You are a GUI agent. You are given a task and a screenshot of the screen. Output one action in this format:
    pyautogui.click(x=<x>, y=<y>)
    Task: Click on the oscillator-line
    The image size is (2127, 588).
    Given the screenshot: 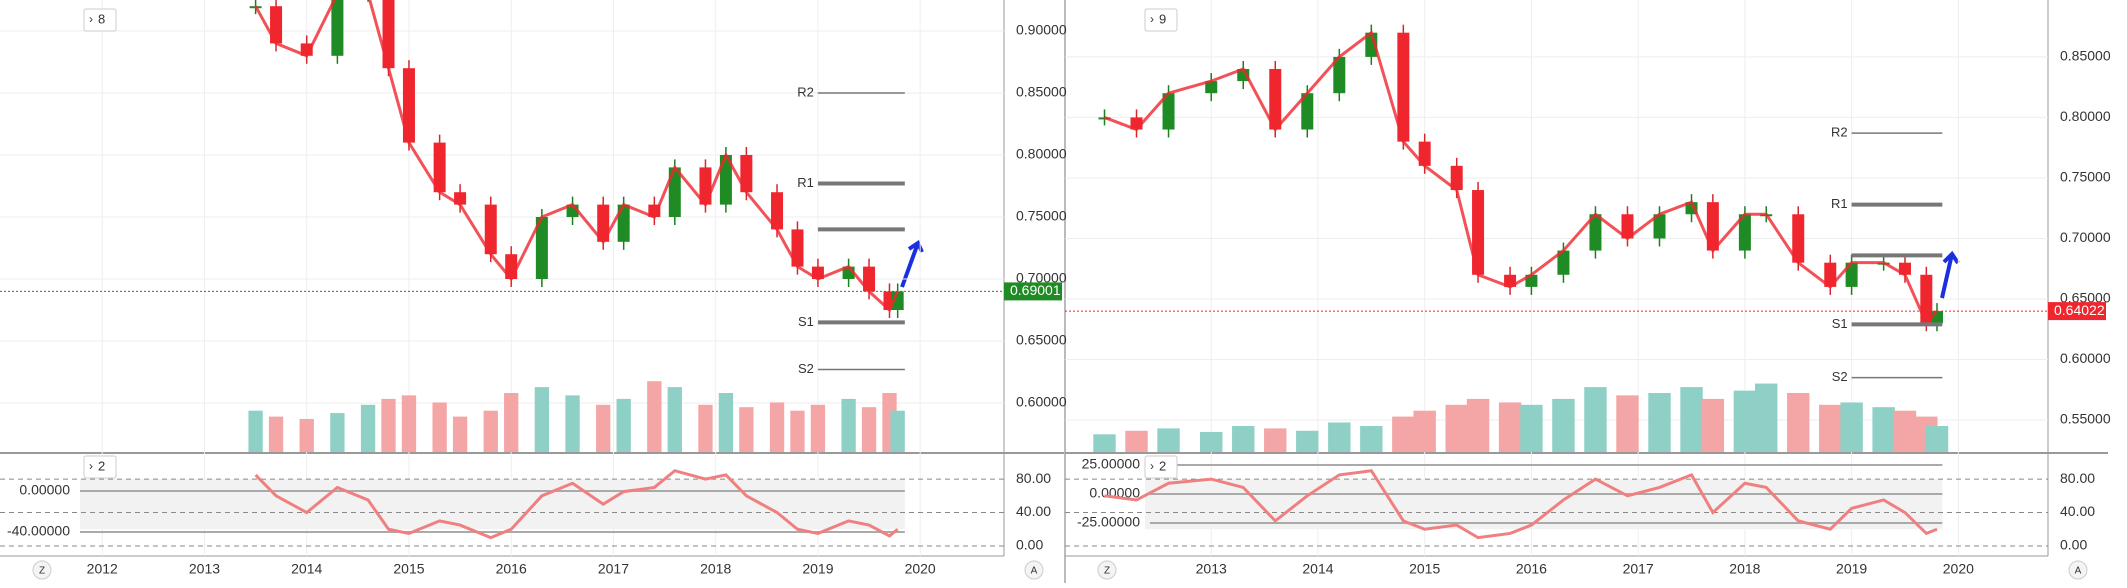 What is the action you would take?
    pyautogui.click(x=576, y=504)
    